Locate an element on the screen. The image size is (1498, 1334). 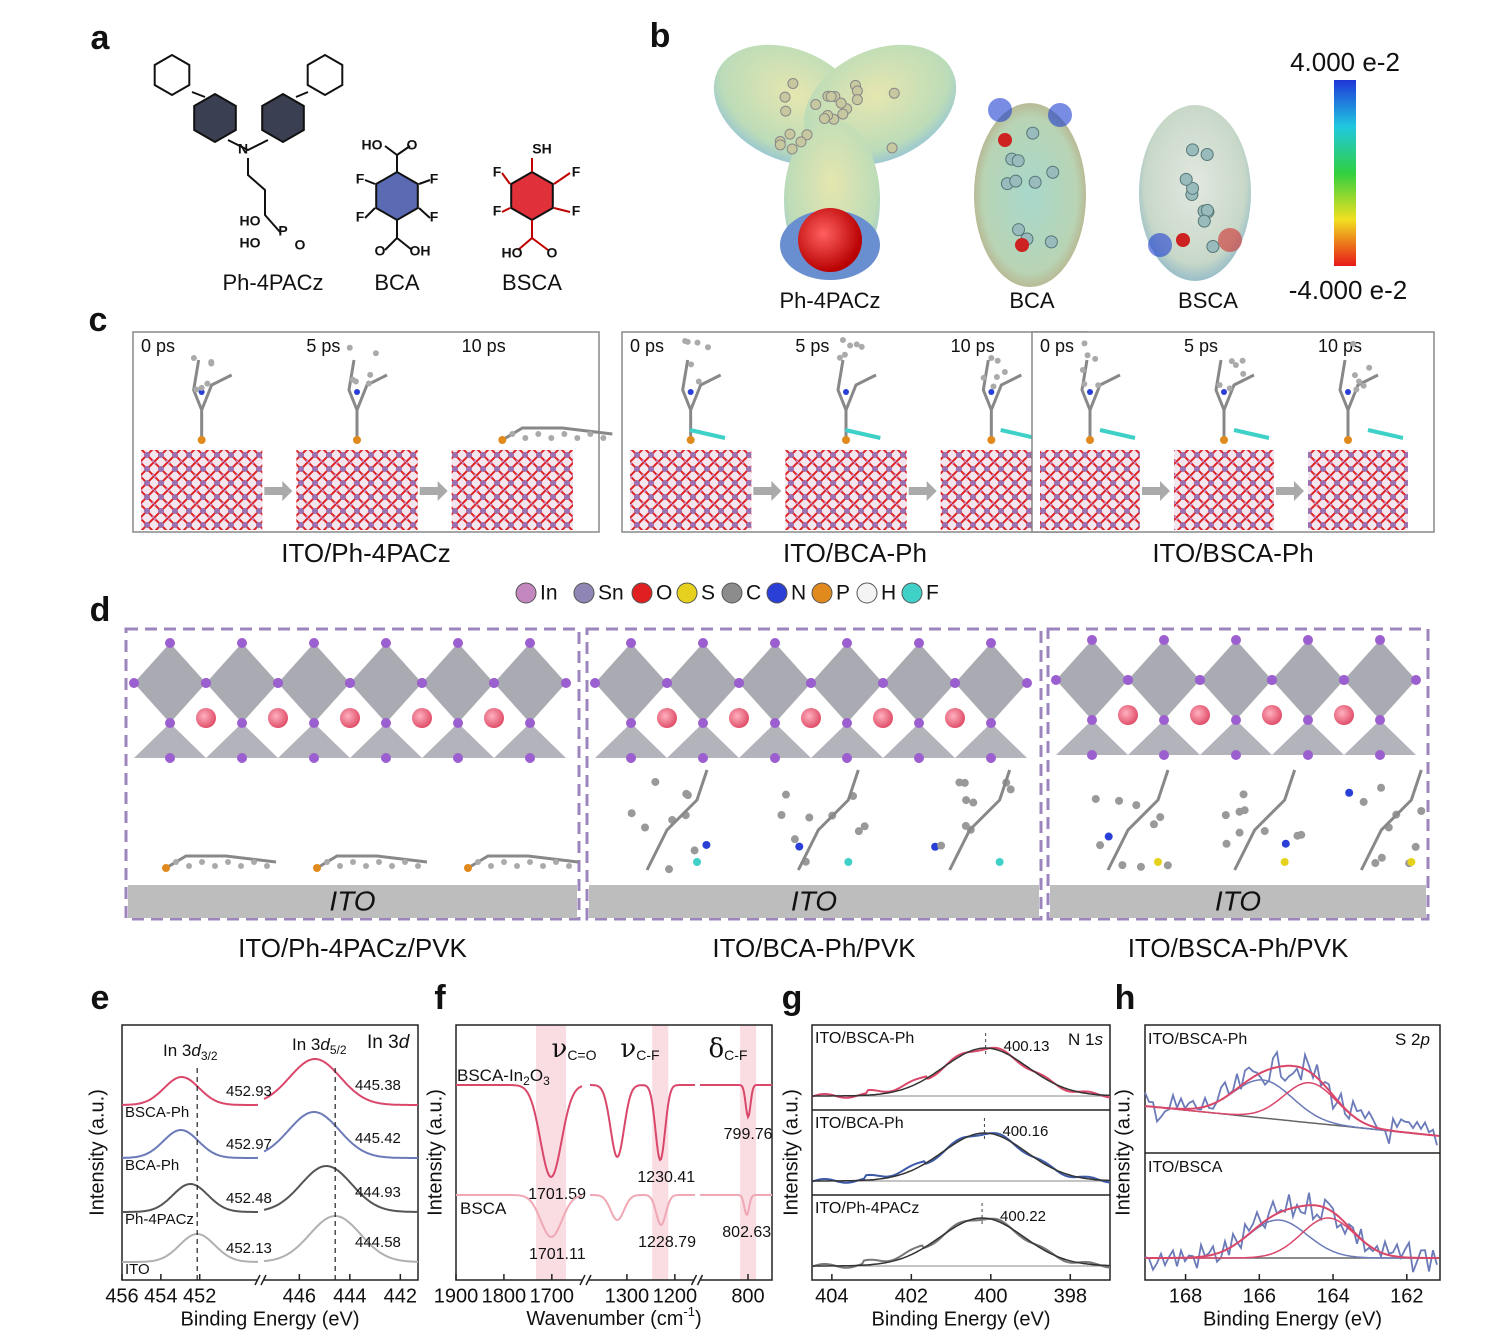
text-part: ν is located at coordinates (560, 1049).